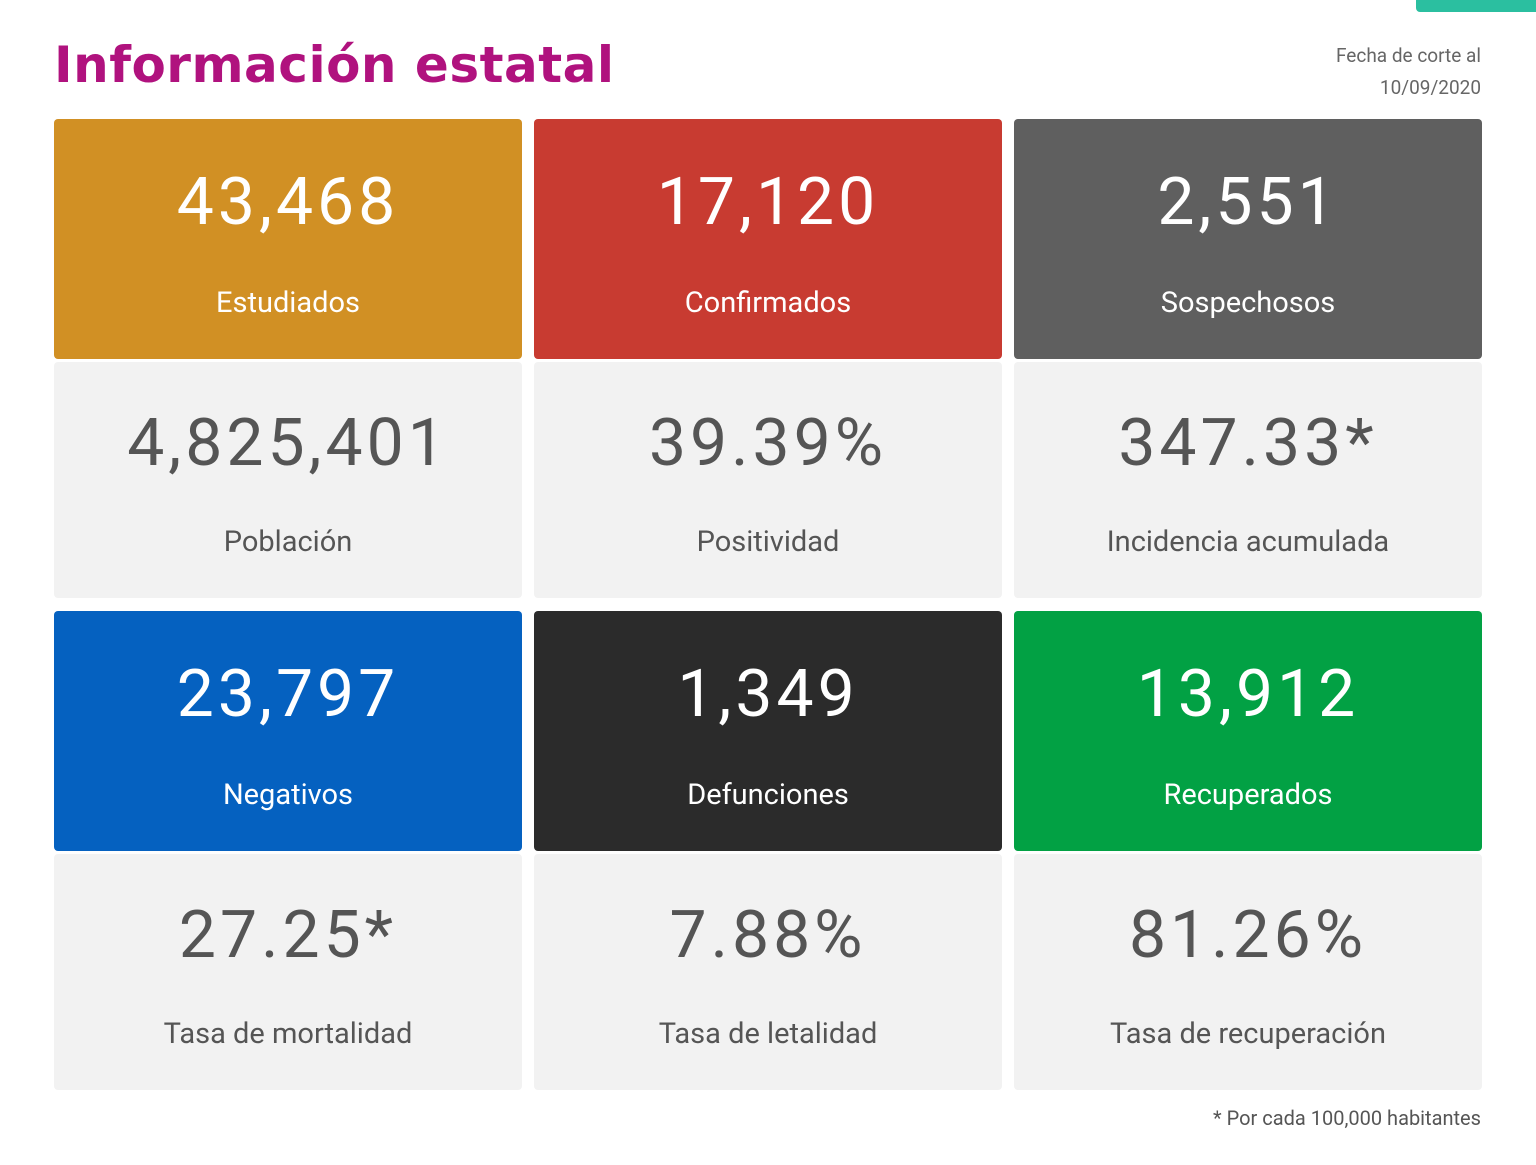 Image resolution: width=1536 pixels, height=1165 pixels. I want to click on stat-value: 43,468, so click(288, 202).